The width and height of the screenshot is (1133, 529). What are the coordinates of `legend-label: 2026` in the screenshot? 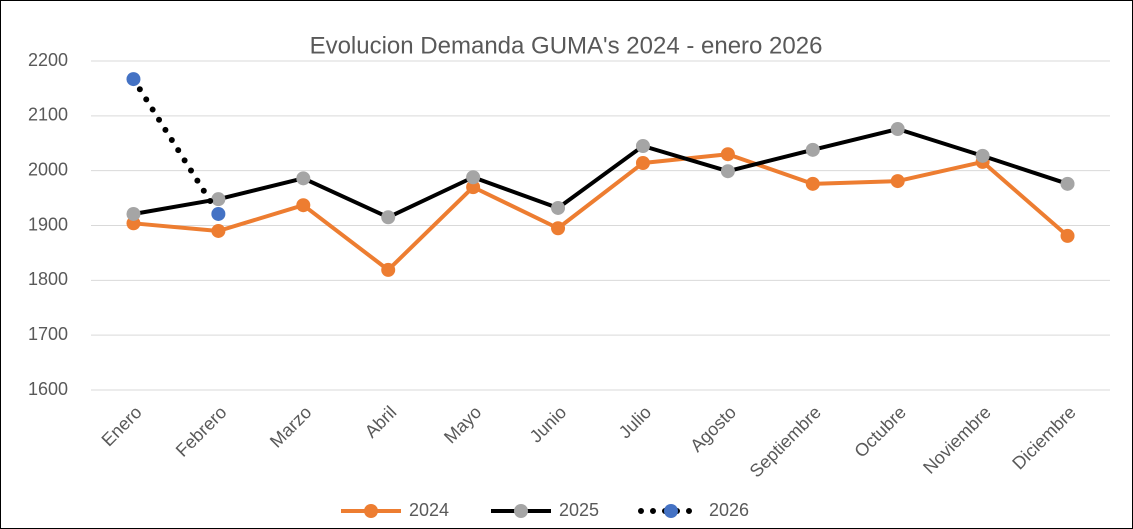 It's located at (729, 510).